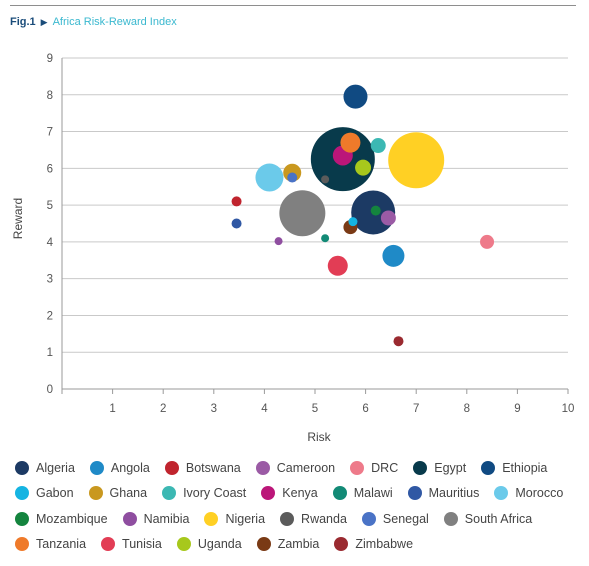 Image resolution: width=589 pixels, height=566 pixels. What do you see at coordinates (72, 518) in the screenshot?
I see `legend-label: Mozambique` at bounding box center [72, 518].